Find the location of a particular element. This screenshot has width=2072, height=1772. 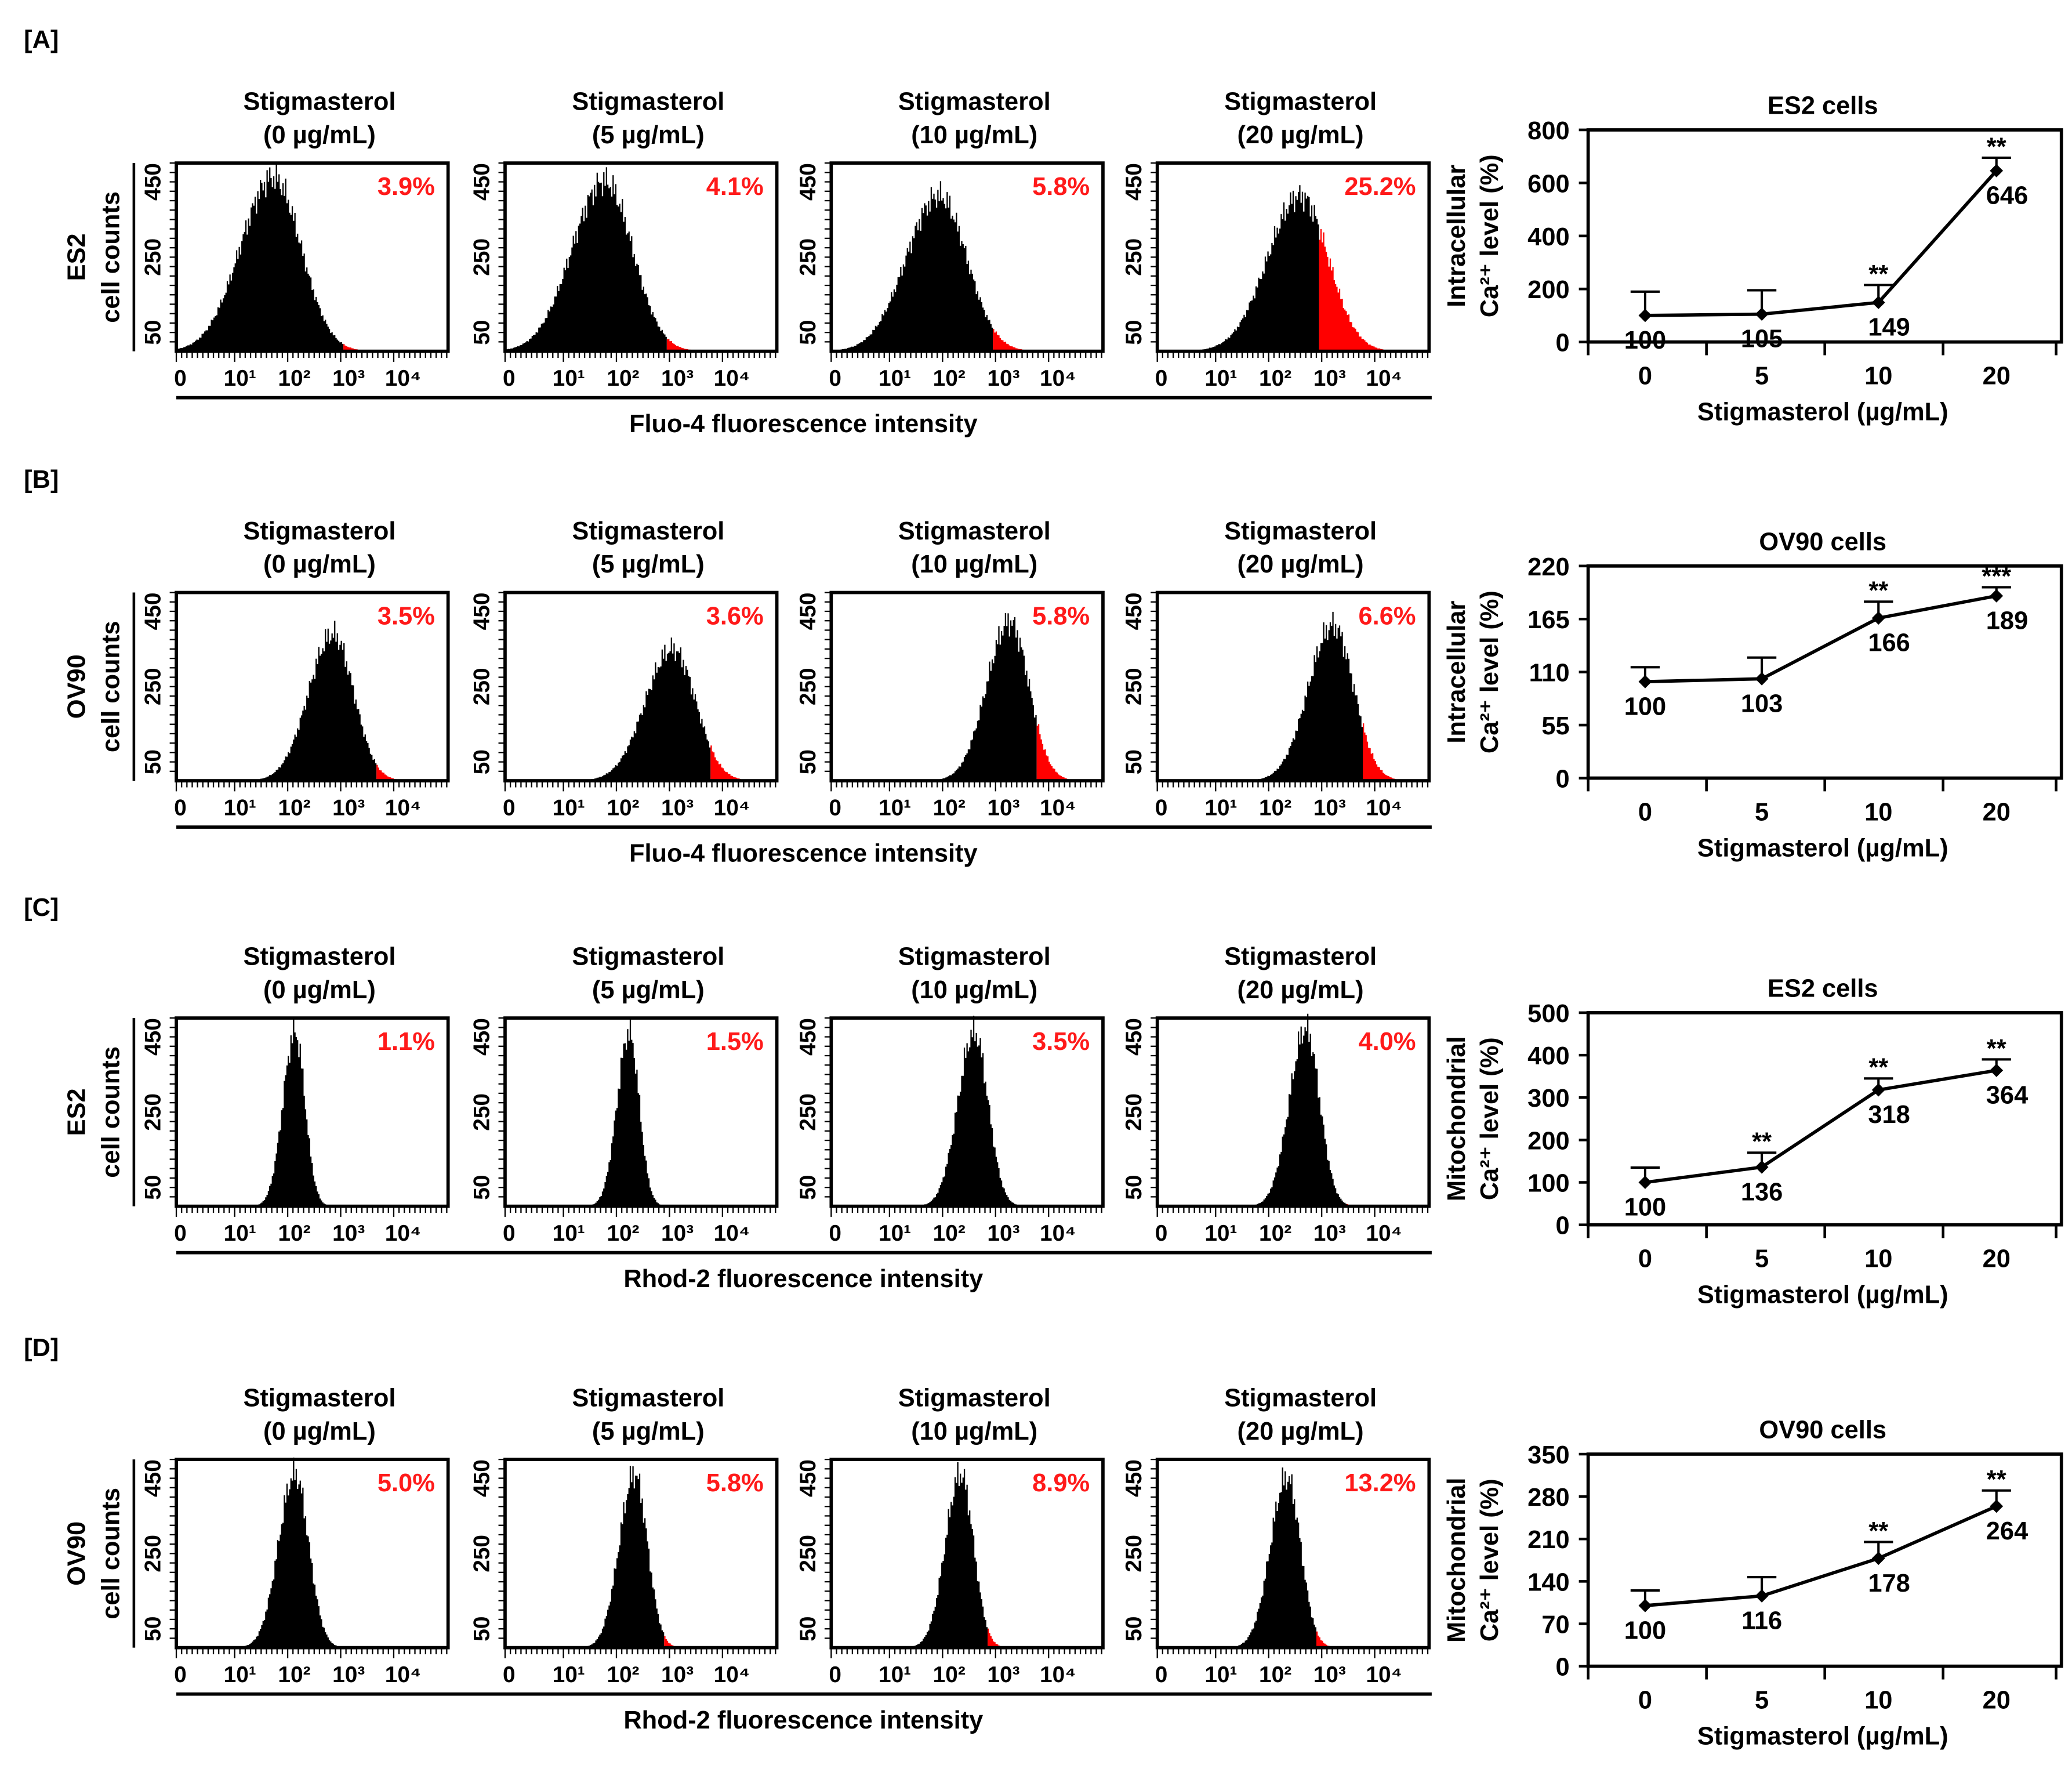

chart-title: ES2 cells is located at coordinates (1823, 989).